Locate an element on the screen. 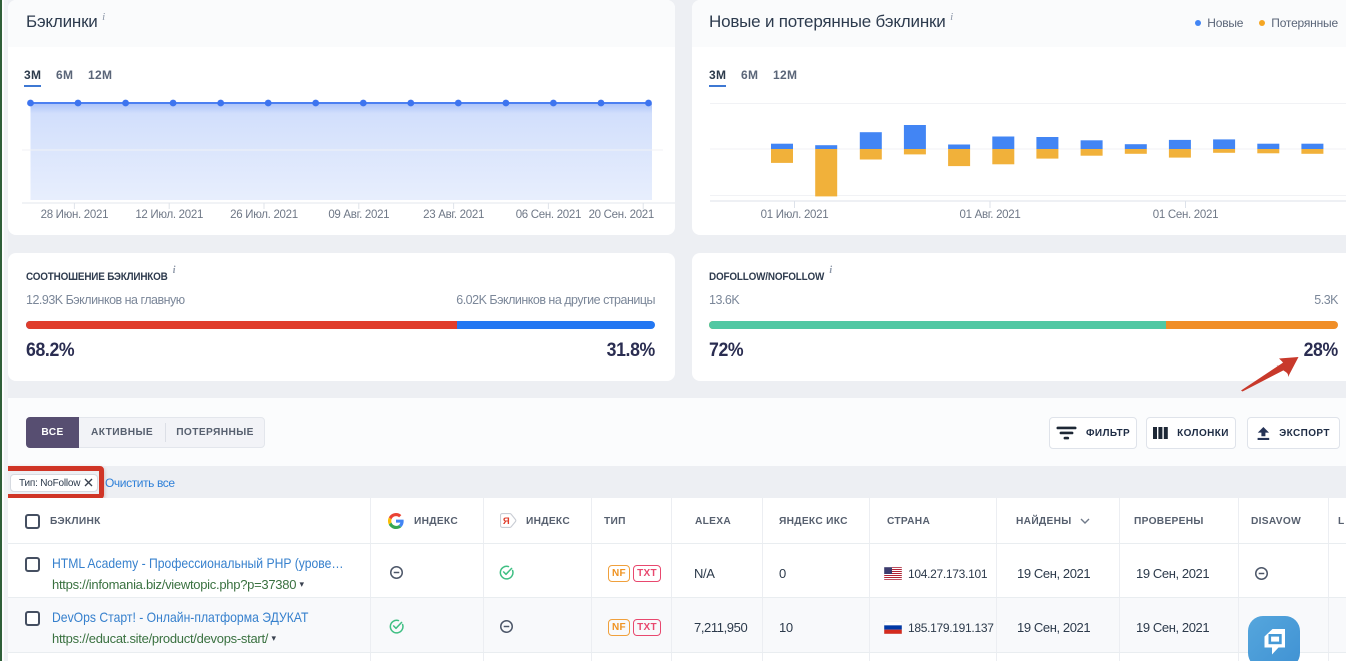 The width and height of the screenshot is (1346, 661). svg-text: 12 Июл. 2021 is located at coordinates (169, 215).